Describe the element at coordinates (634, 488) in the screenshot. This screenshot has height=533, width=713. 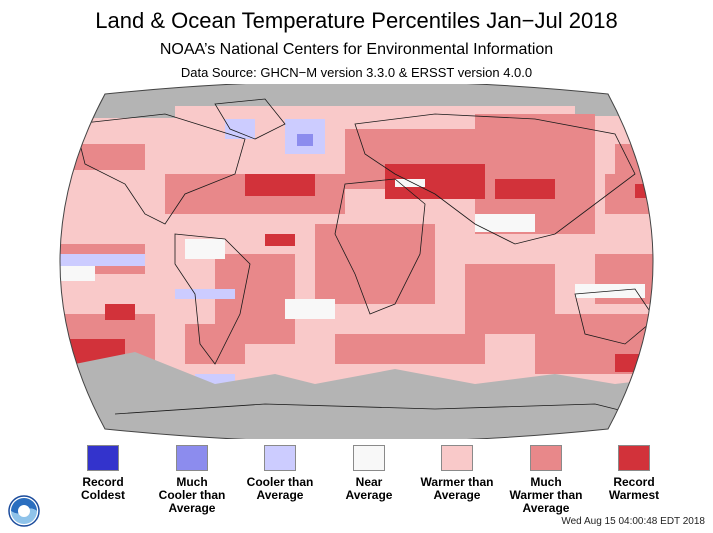
I see `legend-label: Record Warmest` at that location.